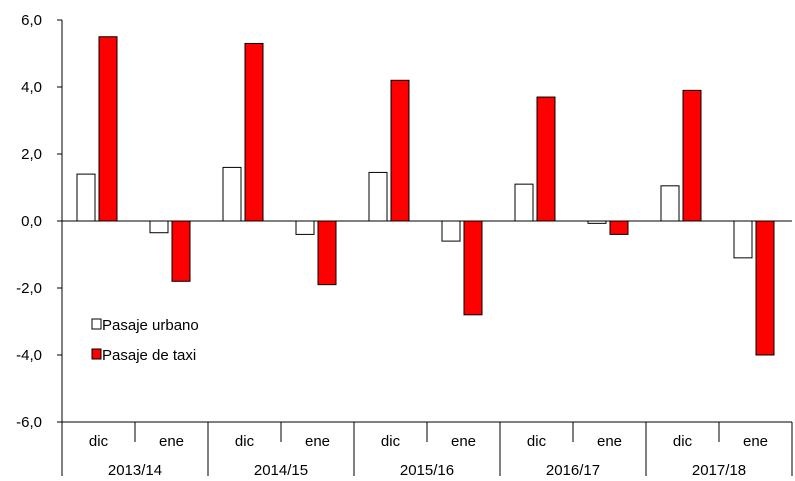 Image resolution: width=795 pixels, height=481 pixels. Describe the element at coordinates (29, 288) in the screenshot. I see `y-tick-label: -2,0` at that location.